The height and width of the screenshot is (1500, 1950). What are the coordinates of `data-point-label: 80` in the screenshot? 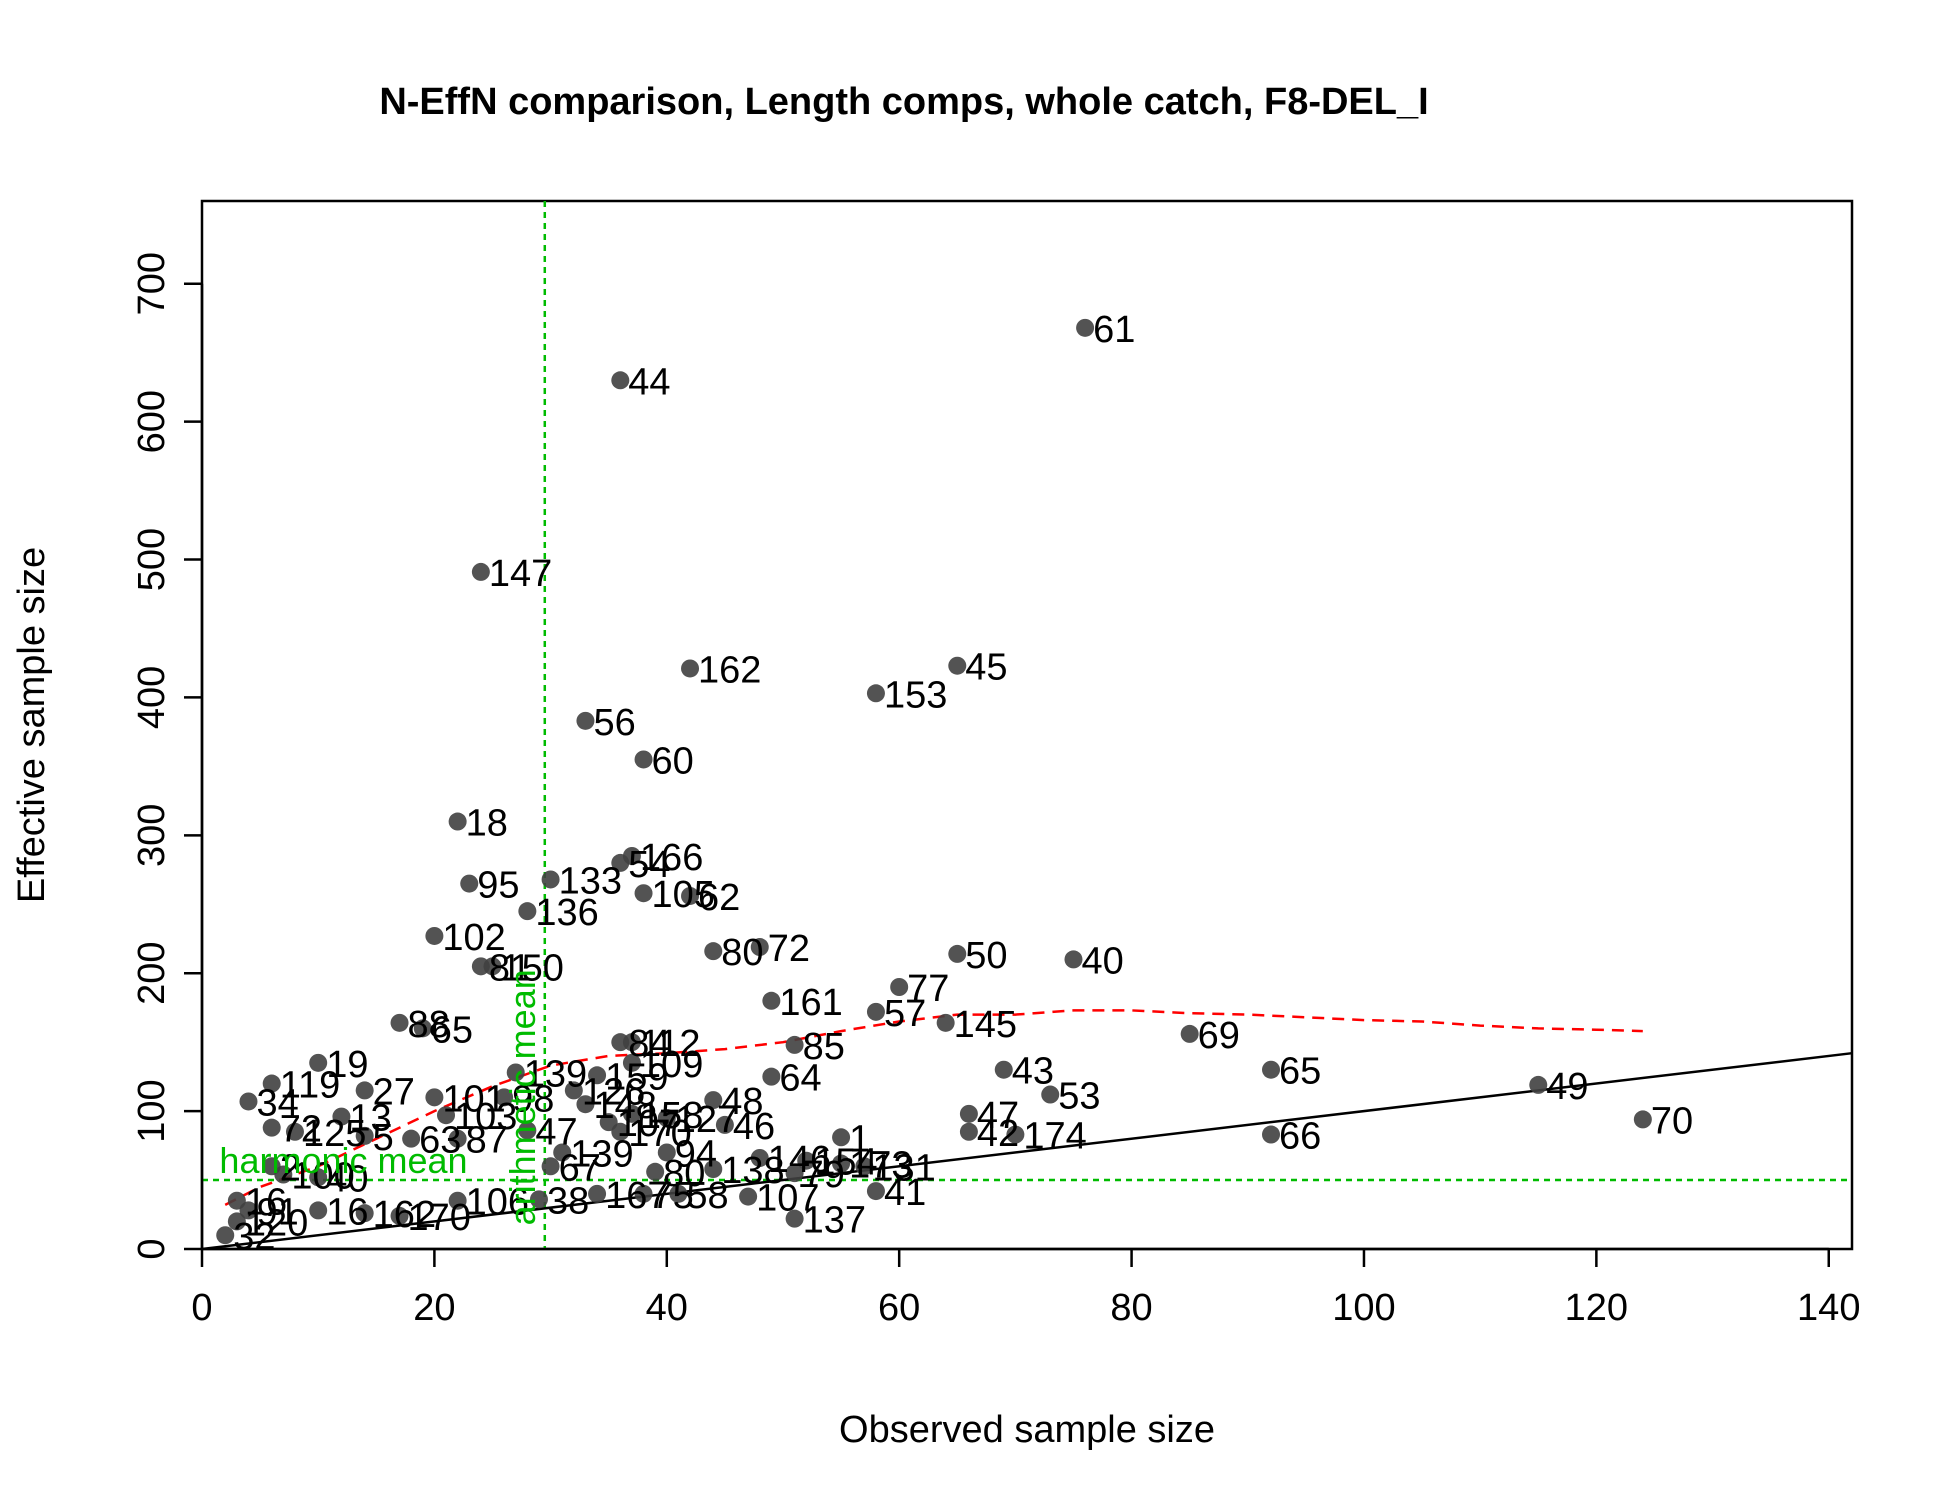 It's located at (742, 953).